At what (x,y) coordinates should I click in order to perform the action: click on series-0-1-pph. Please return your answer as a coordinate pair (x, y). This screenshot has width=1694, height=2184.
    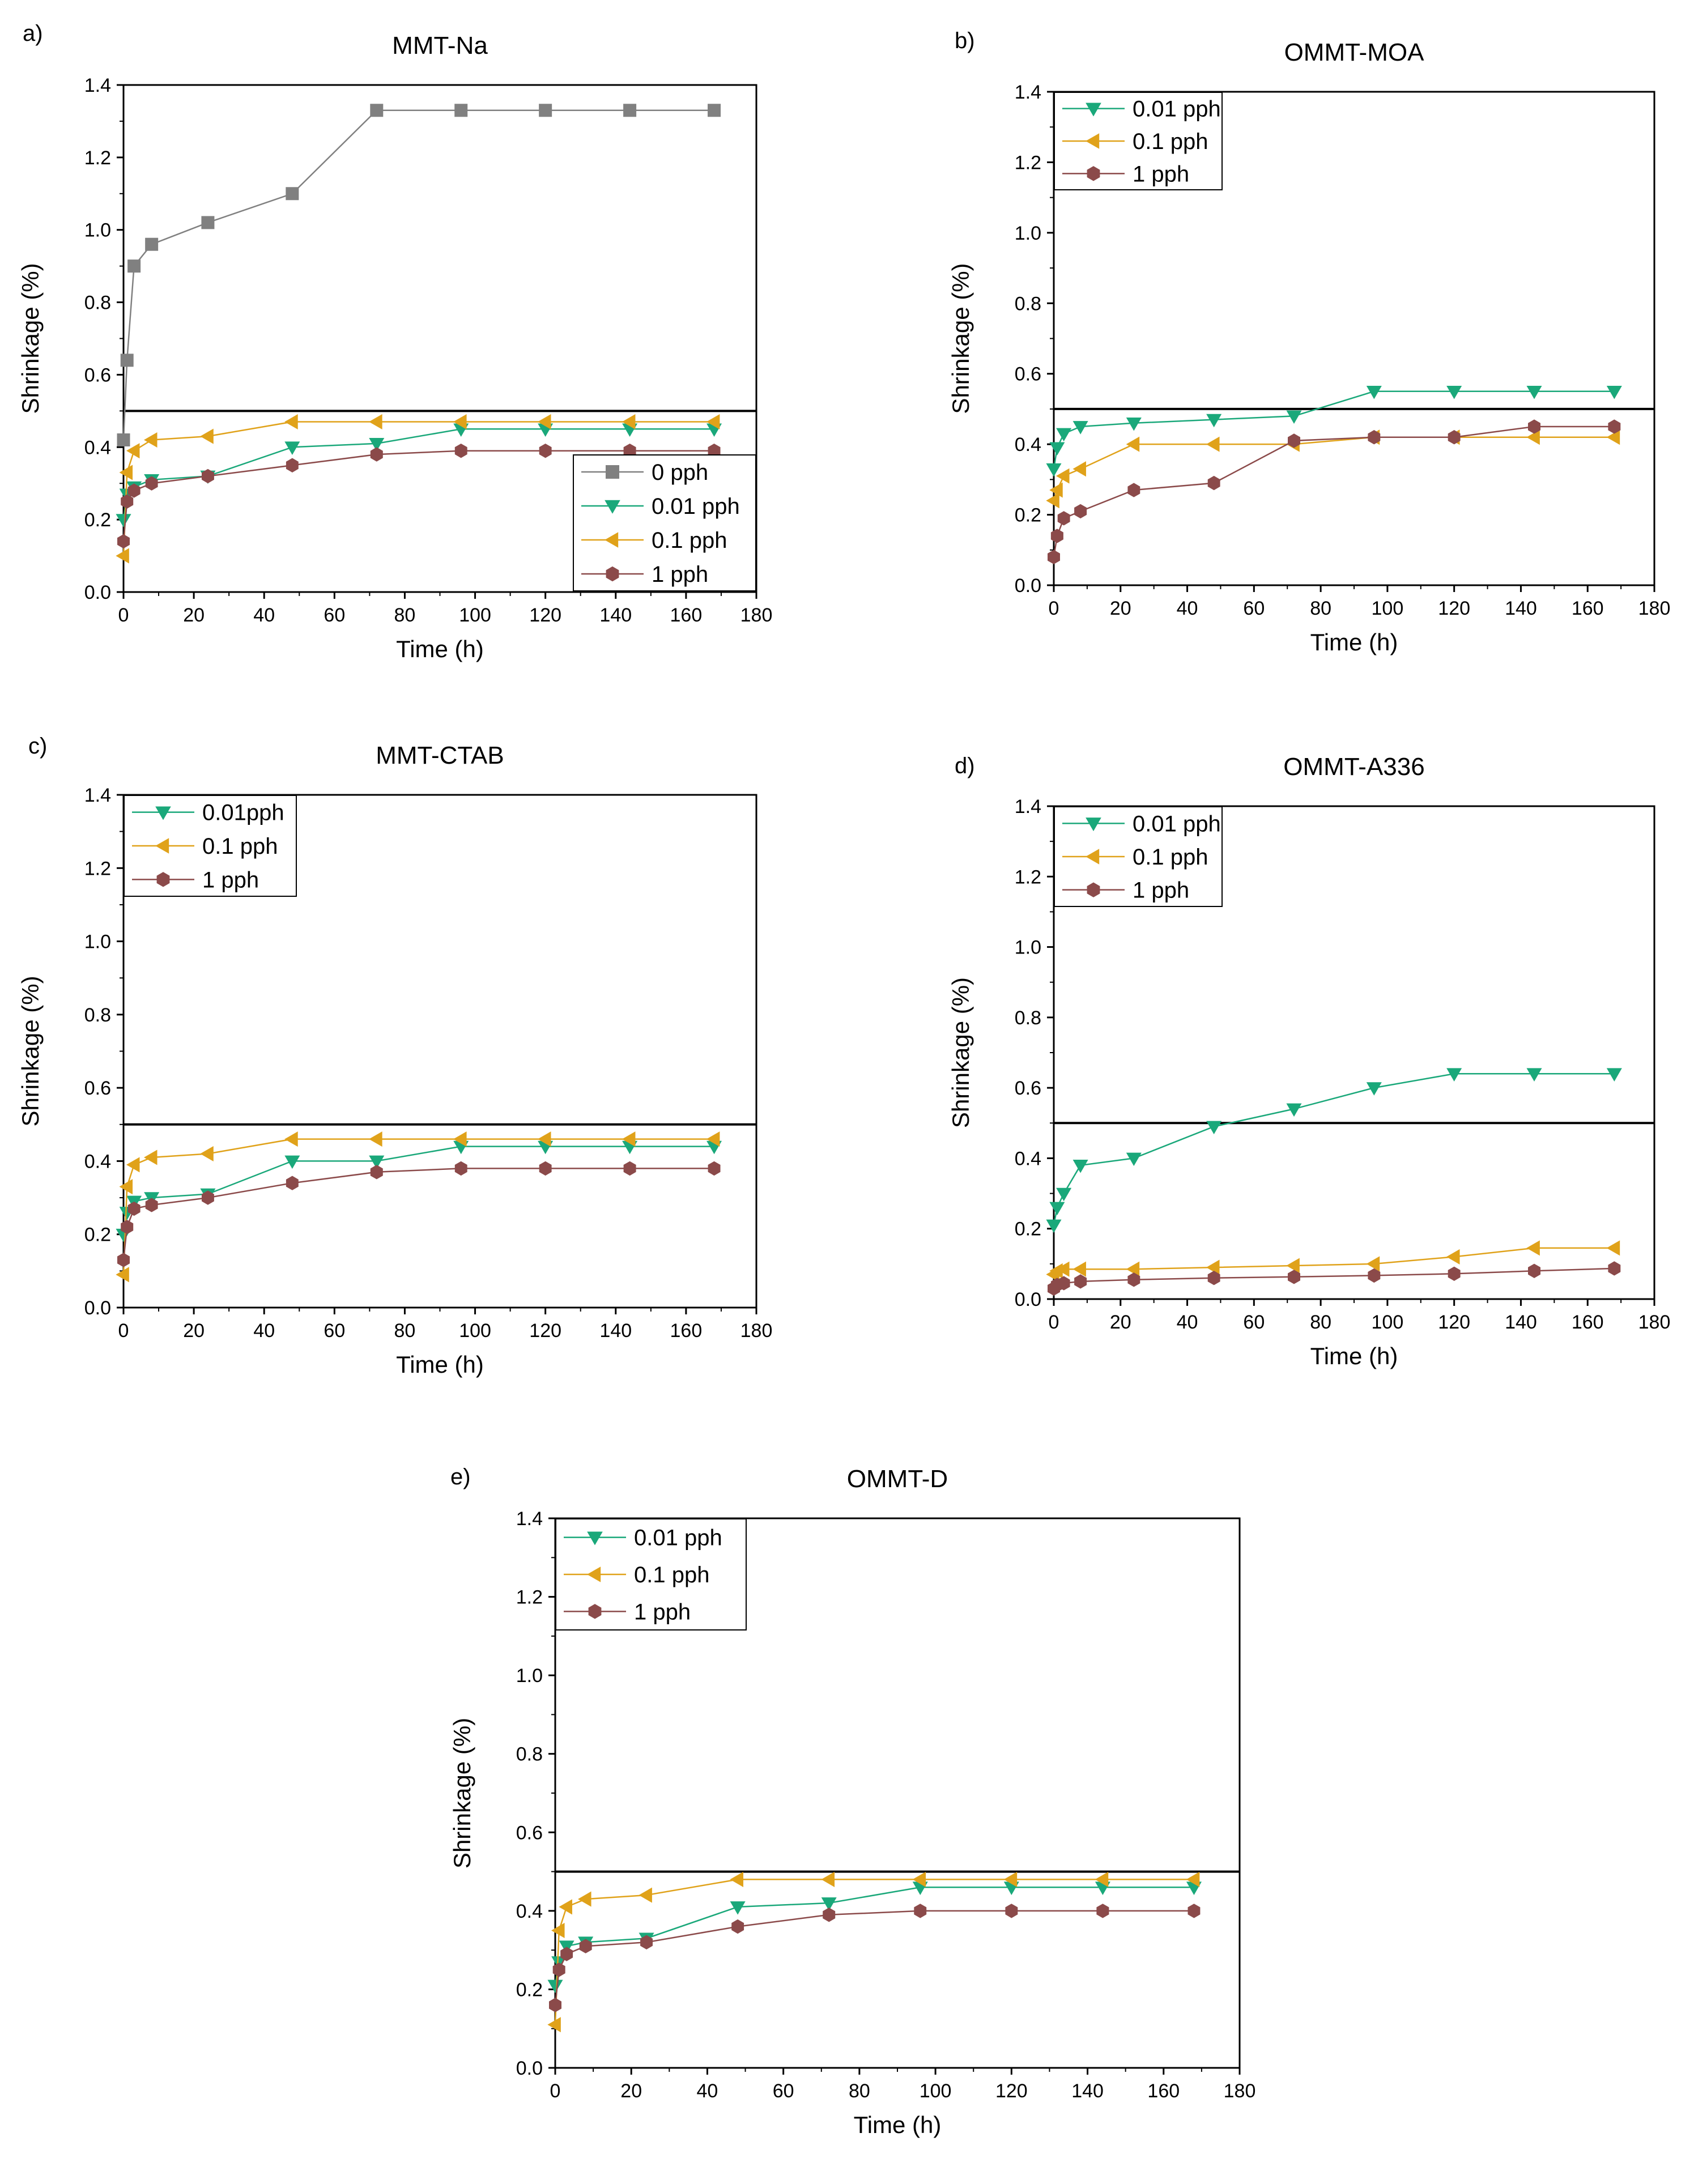
    Looking at the image, I should click on (873, 1952).